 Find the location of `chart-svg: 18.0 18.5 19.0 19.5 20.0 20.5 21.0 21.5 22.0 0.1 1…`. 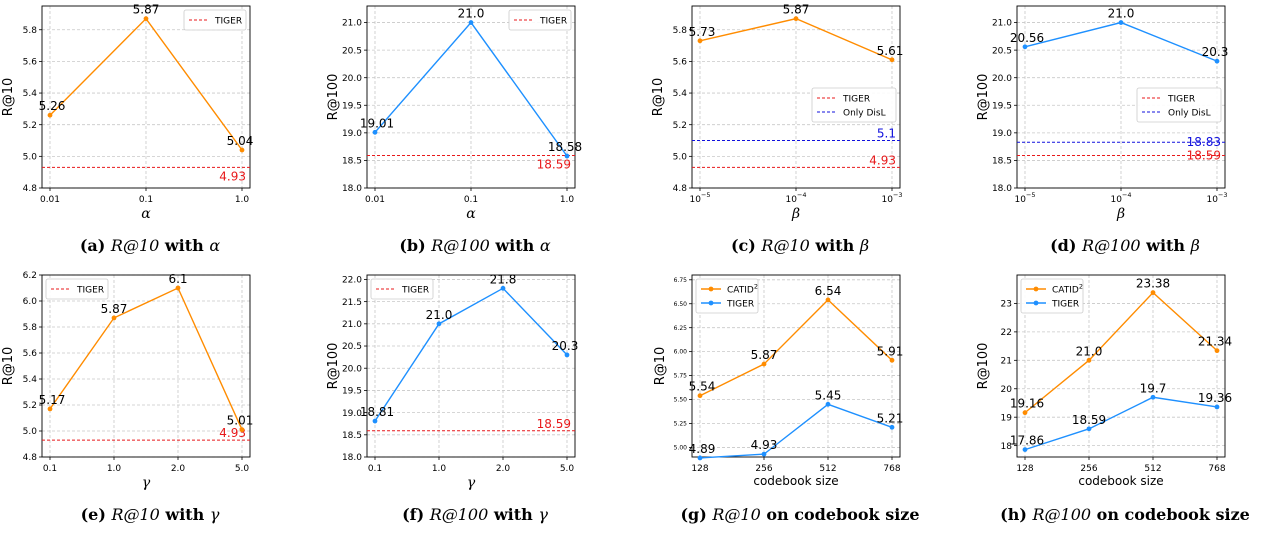

chart-svg: 18.0 18.5 19.0 19.5 20.0 20.5 21.0 21.5 22.0 0.1 1… is located at coordinates (452, 381).